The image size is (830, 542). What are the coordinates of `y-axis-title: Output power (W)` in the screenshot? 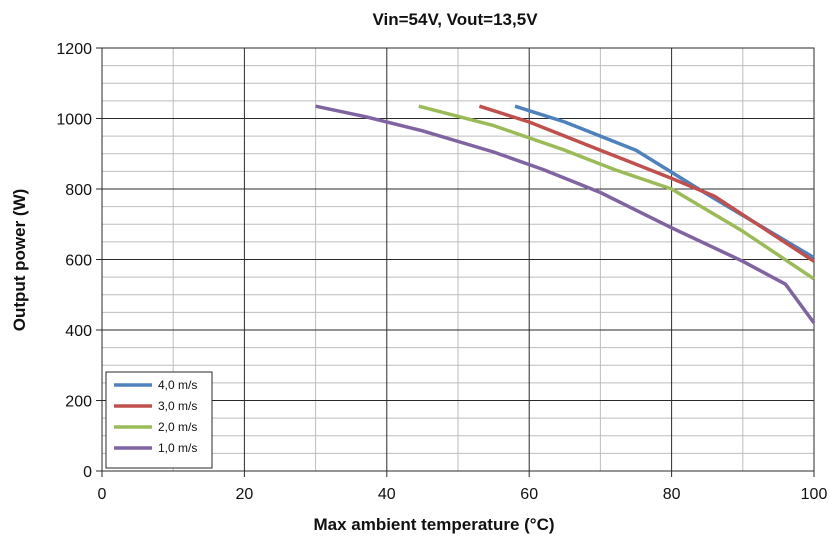 It's located at (19, 260).